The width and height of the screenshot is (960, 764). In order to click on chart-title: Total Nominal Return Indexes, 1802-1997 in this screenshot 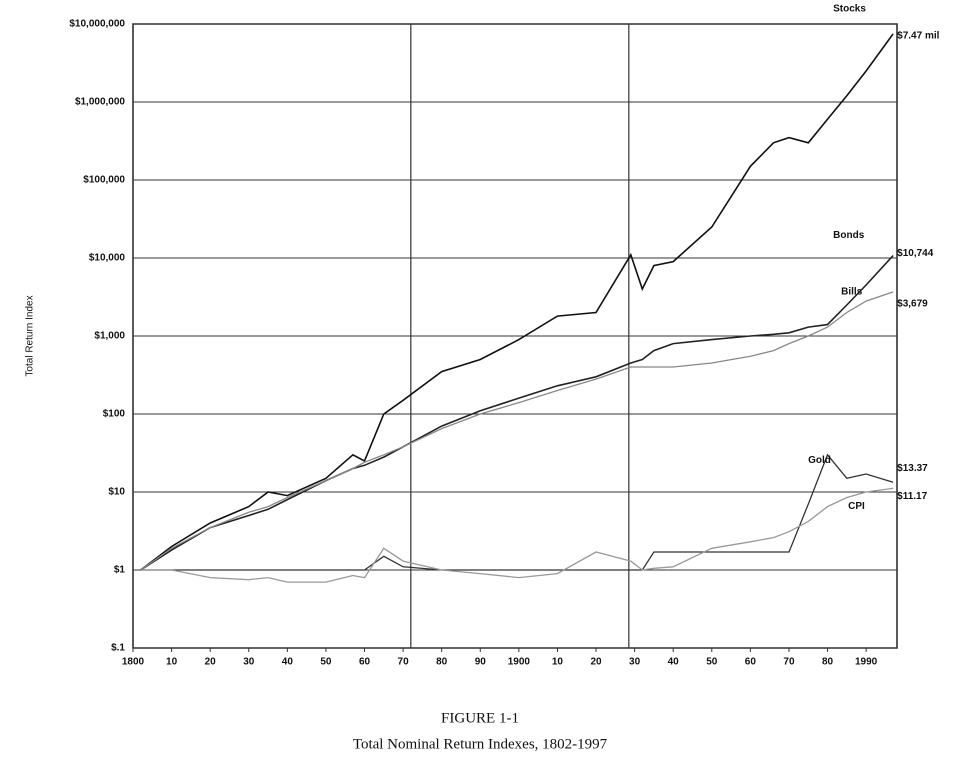, I will do `click(480, 744)`.